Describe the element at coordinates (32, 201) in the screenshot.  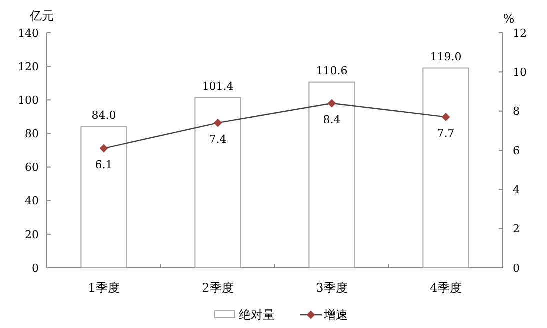
I see `y-tick-label: 40` at that location.